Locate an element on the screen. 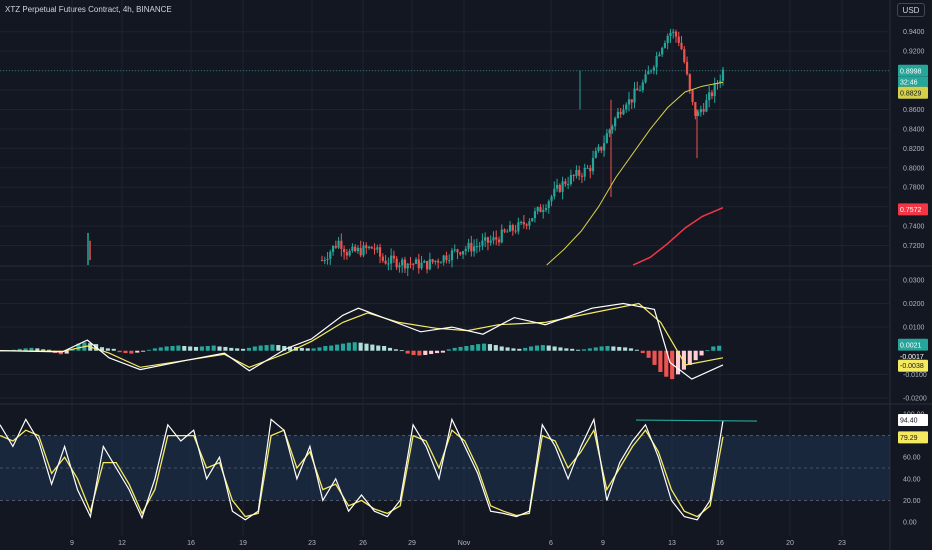 The image size is (932, 550). x-tick-label: 19 is located at coordinates (243, 543).